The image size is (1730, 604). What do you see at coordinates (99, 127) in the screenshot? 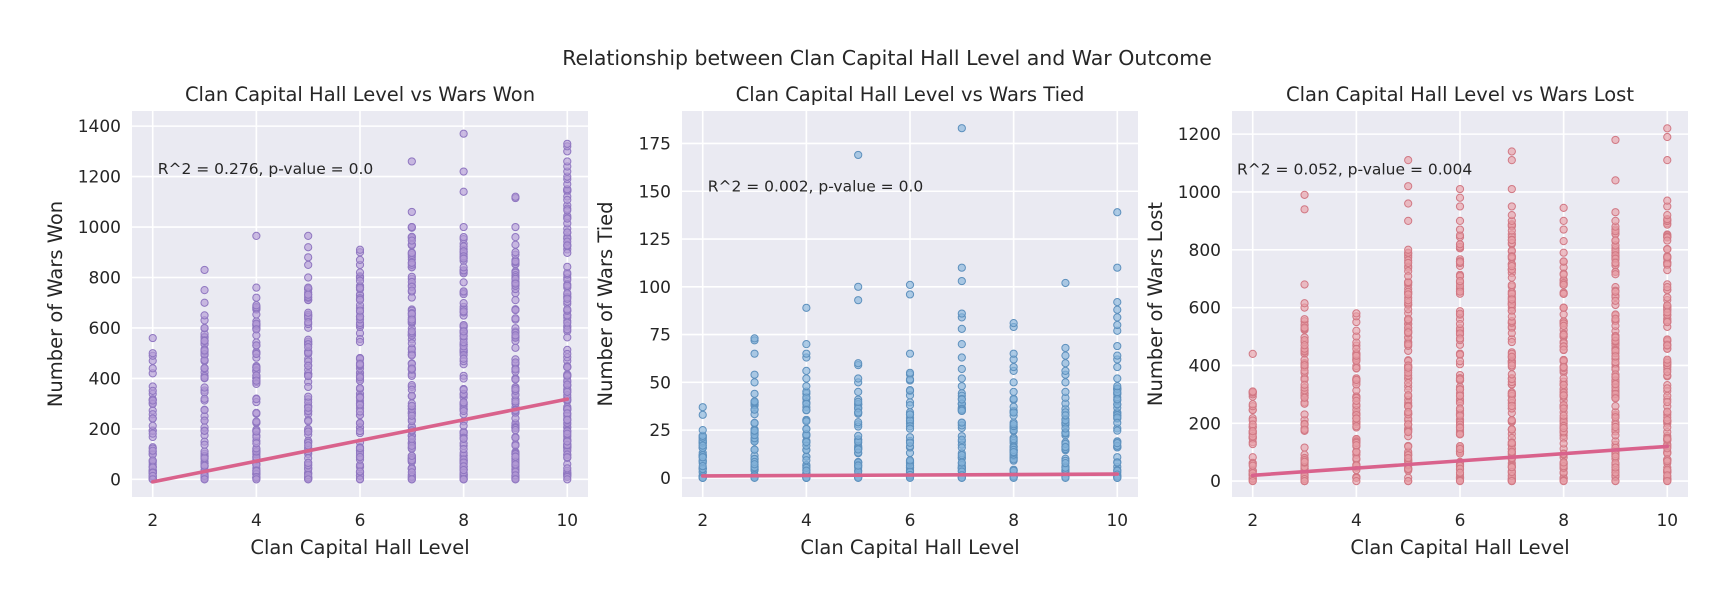
I see `y-tick-label: 1400` at bounding box center [99, 127].